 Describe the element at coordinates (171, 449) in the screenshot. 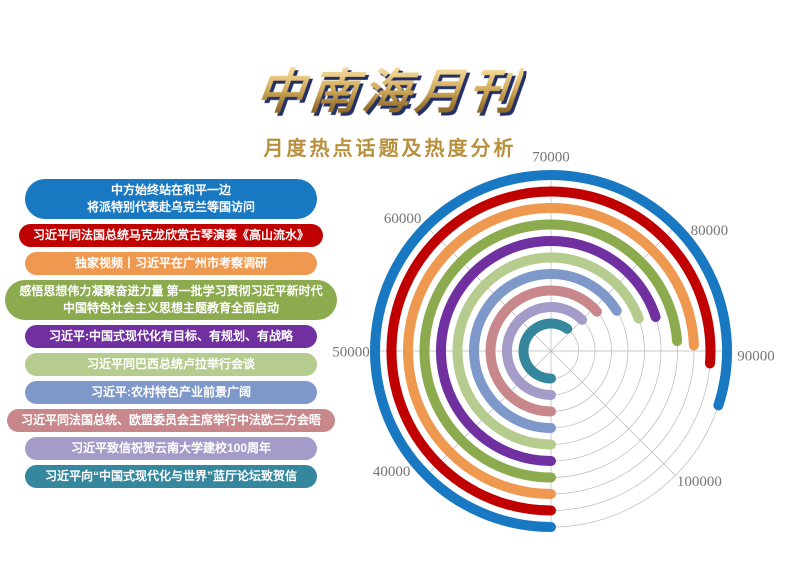

I see `topic-pill: 习近平致信祝贺云南大学建校100周年` at that location.